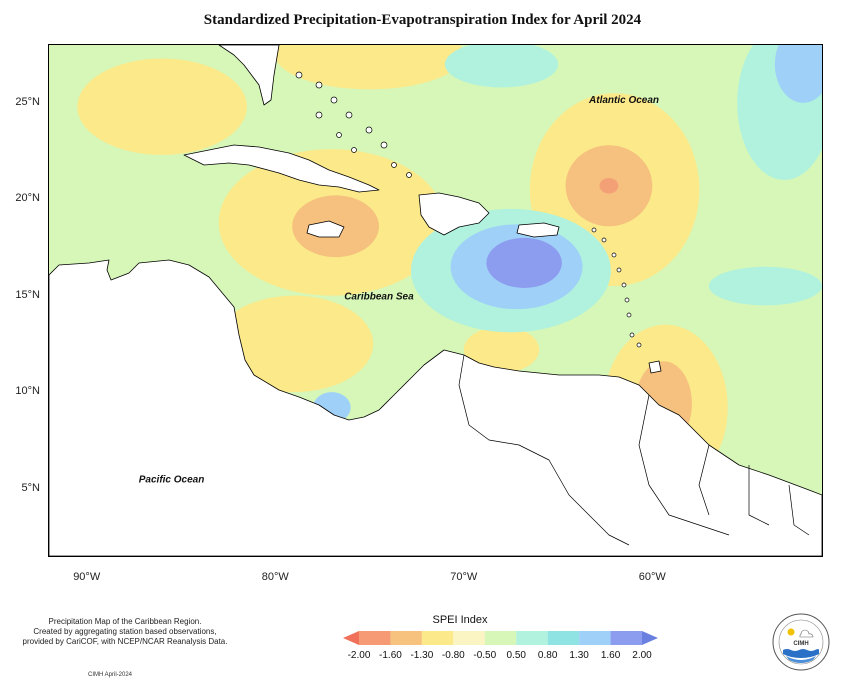 This screenshot has width=845, height=684. Describe the element at coordinates (325, 229) in the screenshot. I see `jamaica` at that location.